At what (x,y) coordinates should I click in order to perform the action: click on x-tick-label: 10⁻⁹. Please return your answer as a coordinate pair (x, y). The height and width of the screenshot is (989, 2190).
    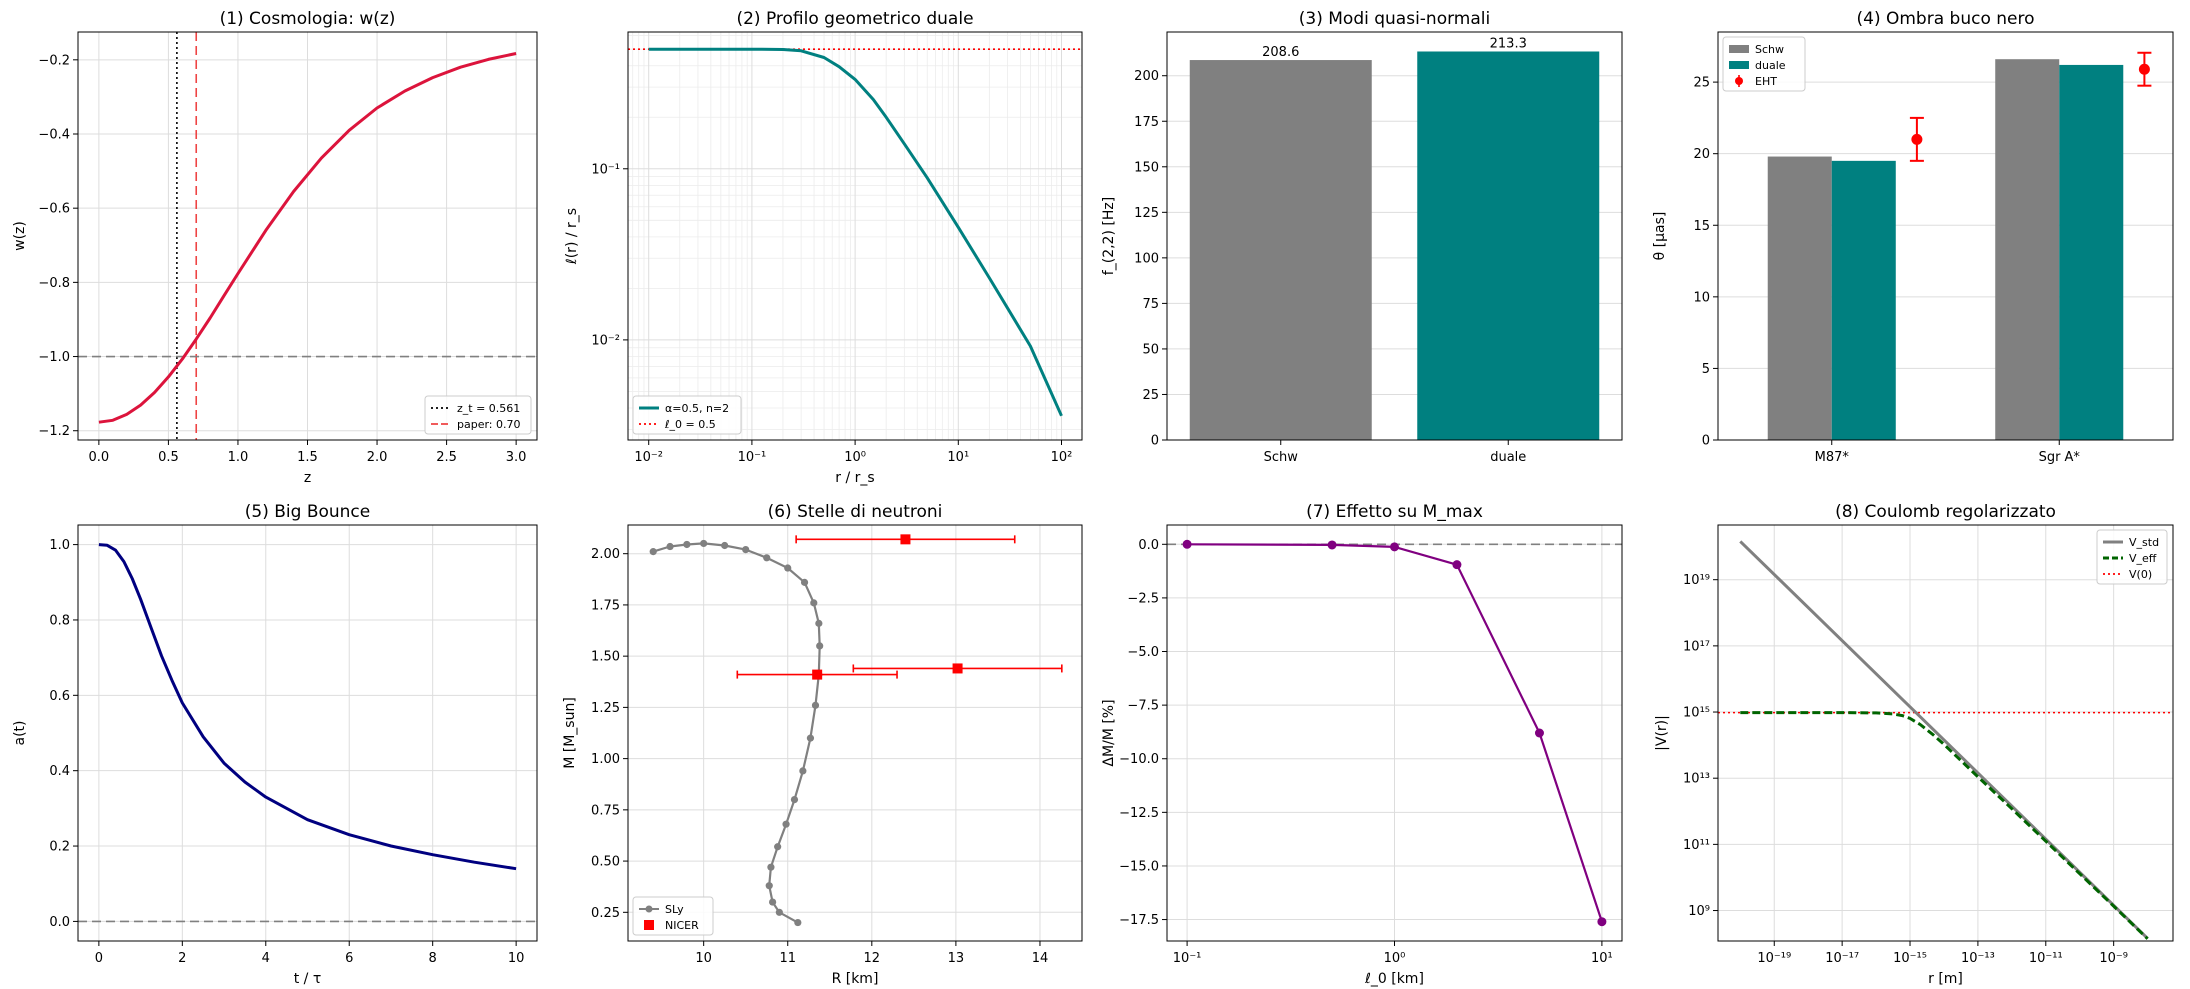
    Looking at the image, I should click on (2113, 958).